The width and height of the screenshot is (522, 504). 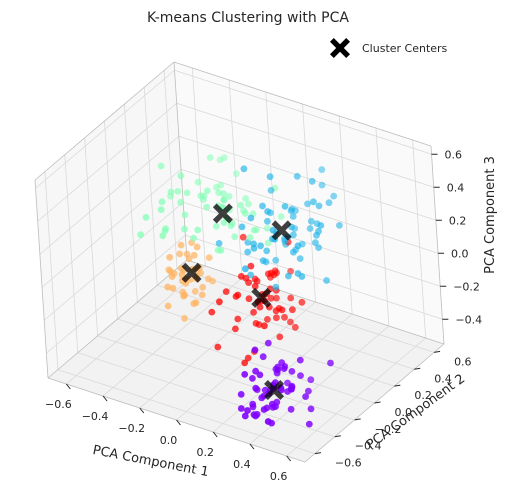 I want to click on pane-edge, so click(x=302, y=104).